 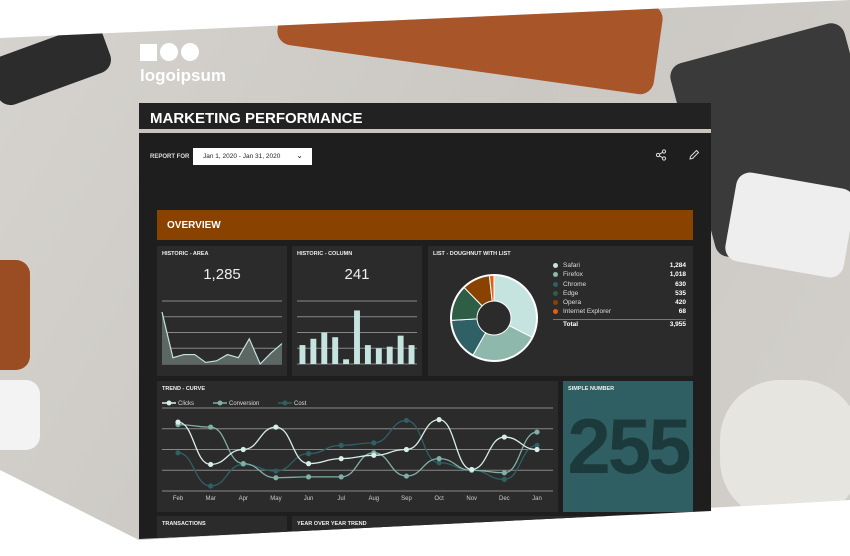 I want to click on browser-value: 1,018, so click(x=677, y=275).